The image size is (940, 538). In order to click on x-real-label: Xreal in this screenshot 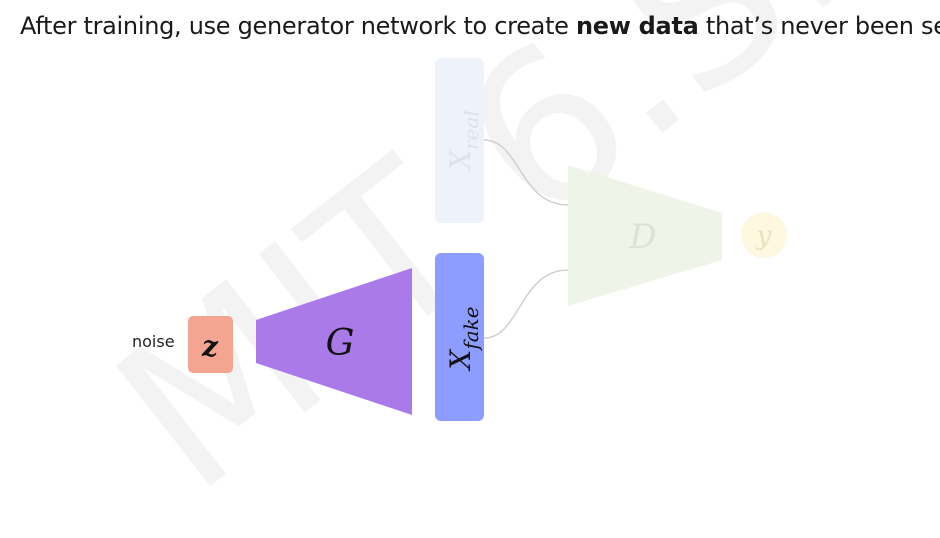, I will do `click(463, 141)`.